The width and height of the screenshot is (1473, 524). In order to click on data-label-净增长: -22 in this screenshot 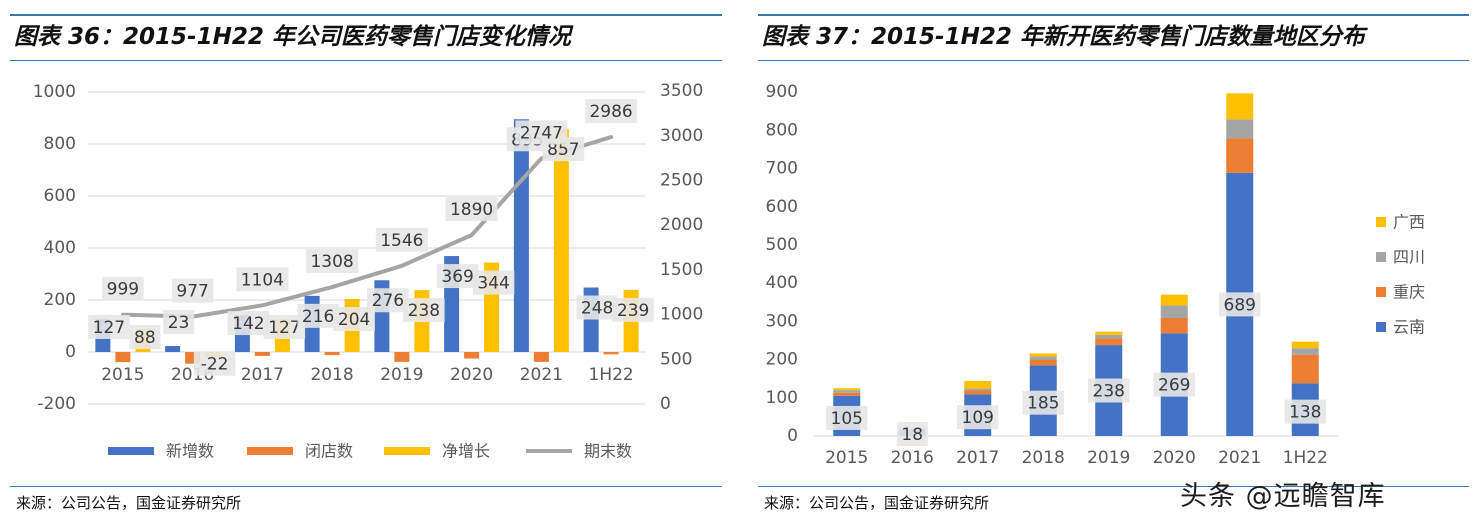, I will do `click(215, 365)`.